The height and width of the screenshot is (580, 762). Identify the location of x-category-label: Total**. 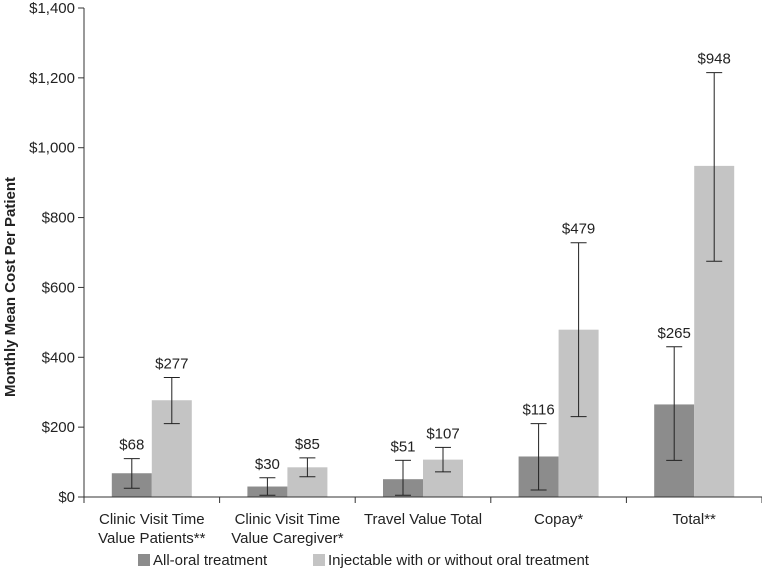
(695, 519).